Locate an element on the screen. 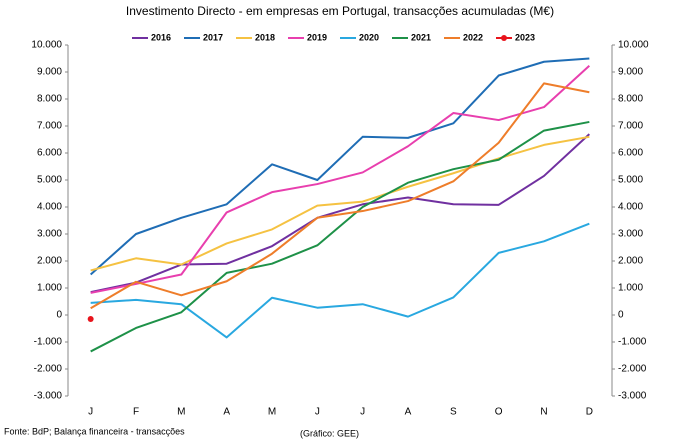  y2-tick-label: 10.000 is located at coordinates (633, 45).